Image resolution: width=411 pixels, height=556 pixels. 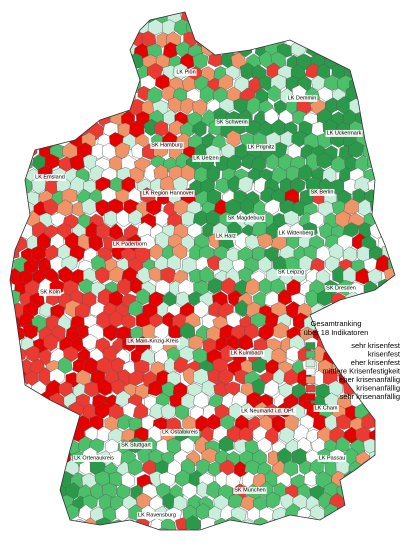 I want to click on district-label: LK Ostalbkreis, so click(x=180, y=432).